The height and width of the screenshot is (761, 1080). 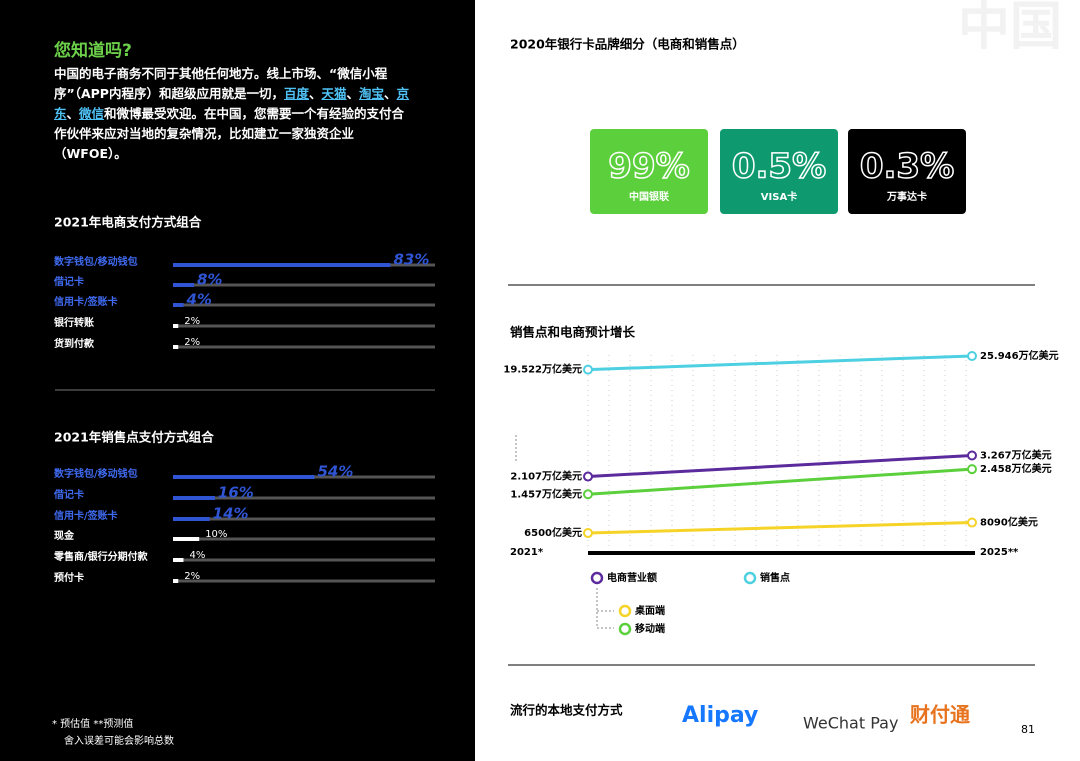 I want to click on value-label: 83%, so click(x=411, y=260).